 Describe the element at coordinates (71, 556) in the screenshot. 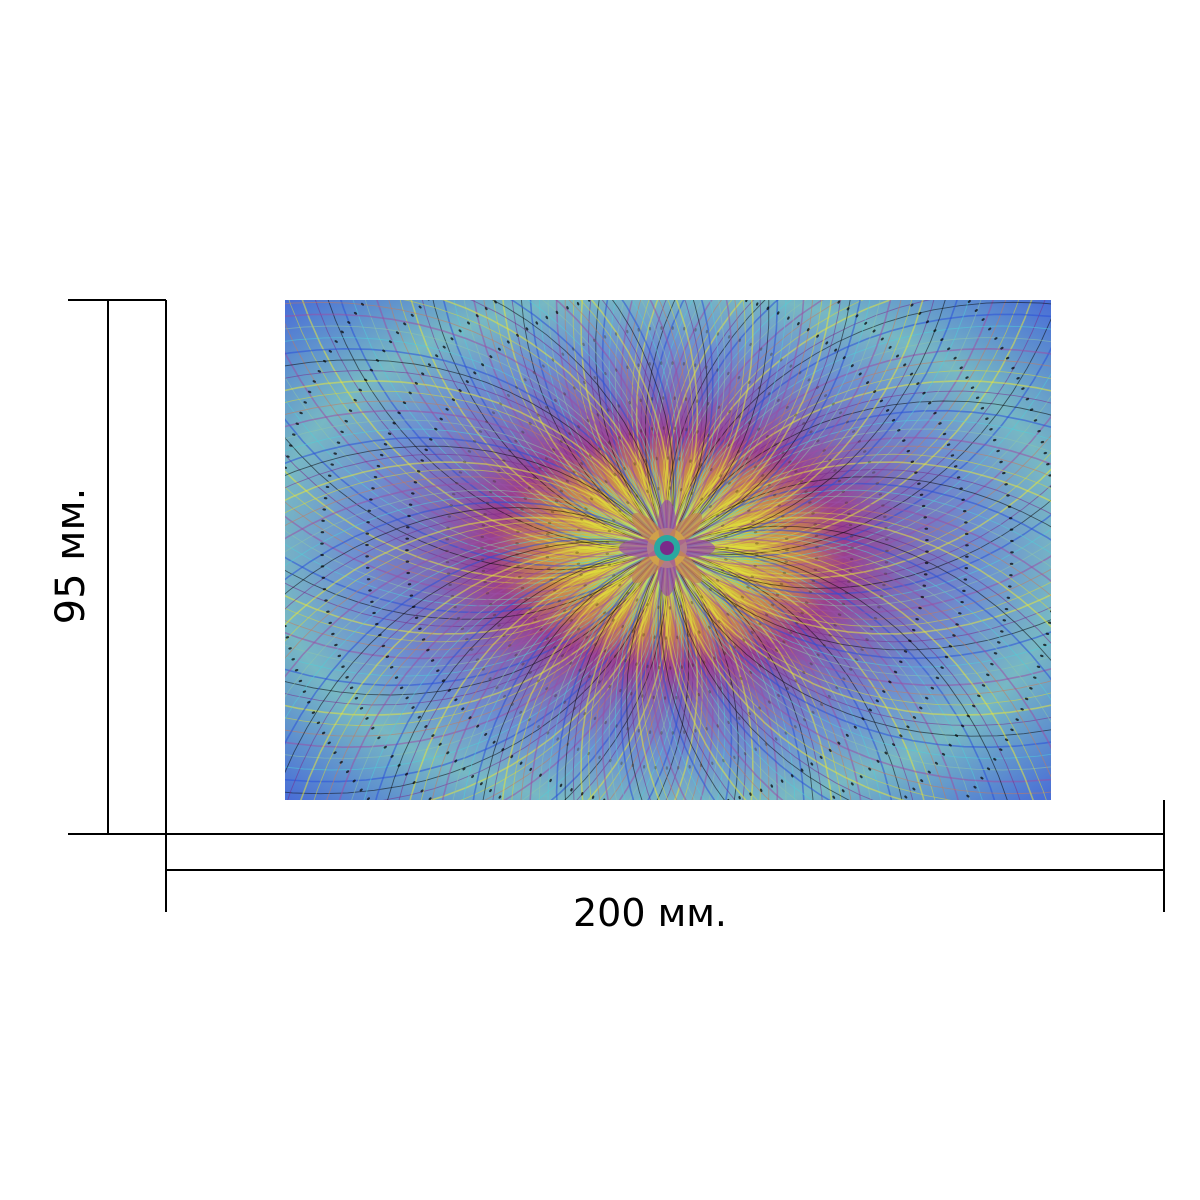

I see `height-label: 95 мм.` at that location.